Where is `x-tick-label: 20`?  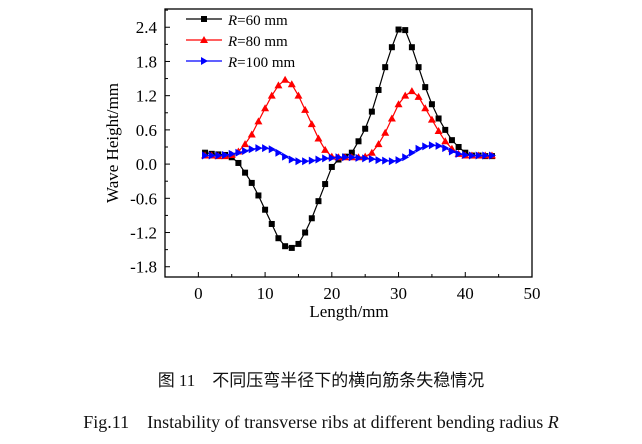
x-tick-label: 20 is located at coordinates (331, 293).